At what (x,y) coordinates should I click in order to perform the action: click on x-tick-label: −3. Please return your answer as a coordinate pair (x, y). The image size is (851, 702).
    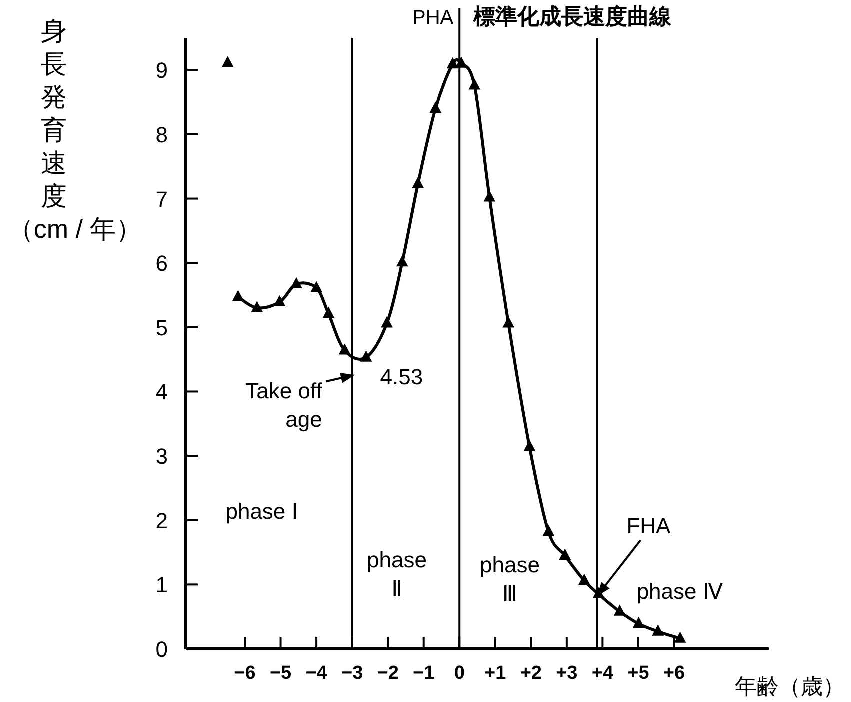
    Looking at the image, I should click on (352, 673).